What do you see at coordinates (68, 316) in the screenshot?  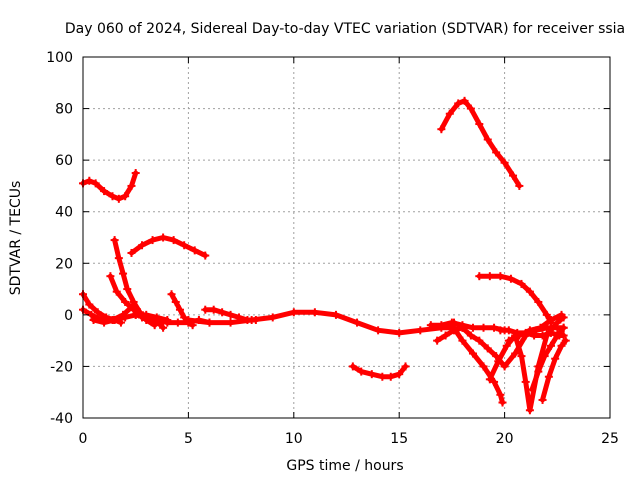 I see `y-tick-label: 0` at bounding box center [68, 316].